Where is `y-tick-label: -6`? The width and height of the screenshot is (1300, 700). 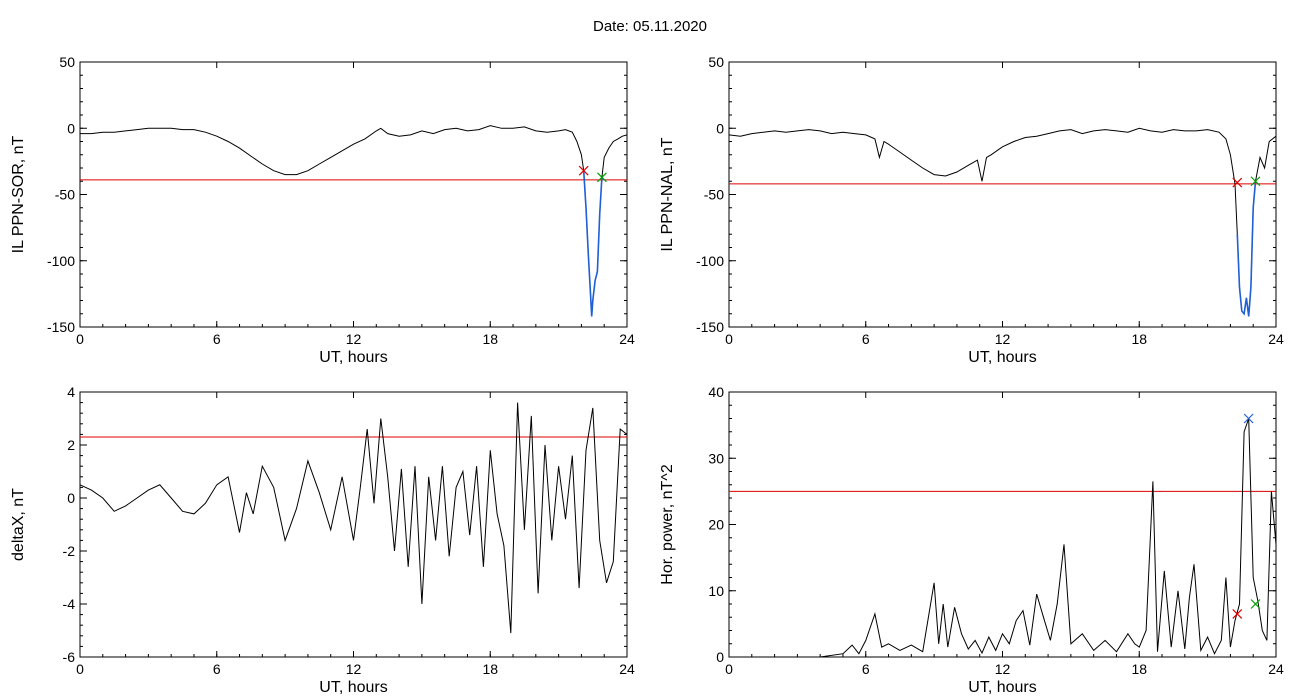
y-tick-label: -6 is located at coordinates (69, 657).